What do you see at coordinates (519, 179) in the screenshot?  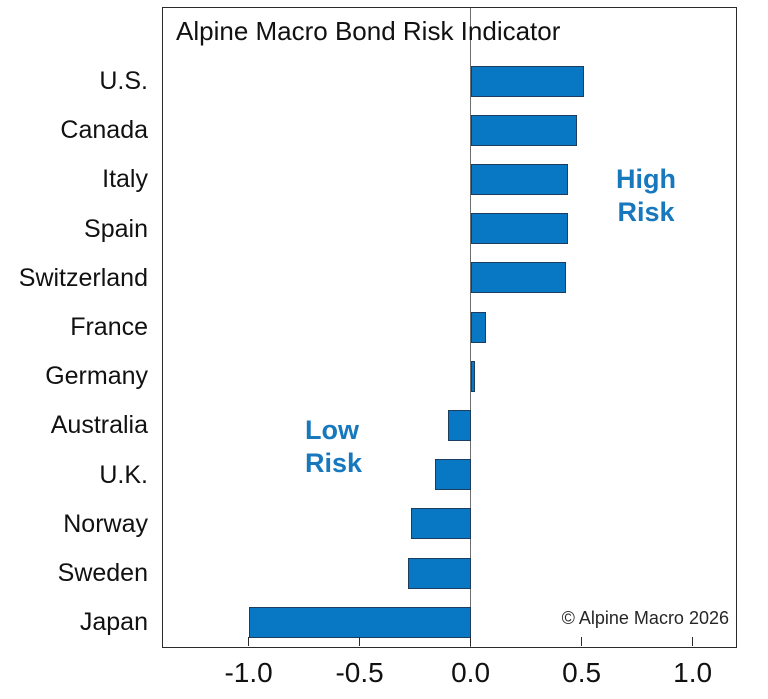 I see `bar-italy` at bounding box center [519, 179].